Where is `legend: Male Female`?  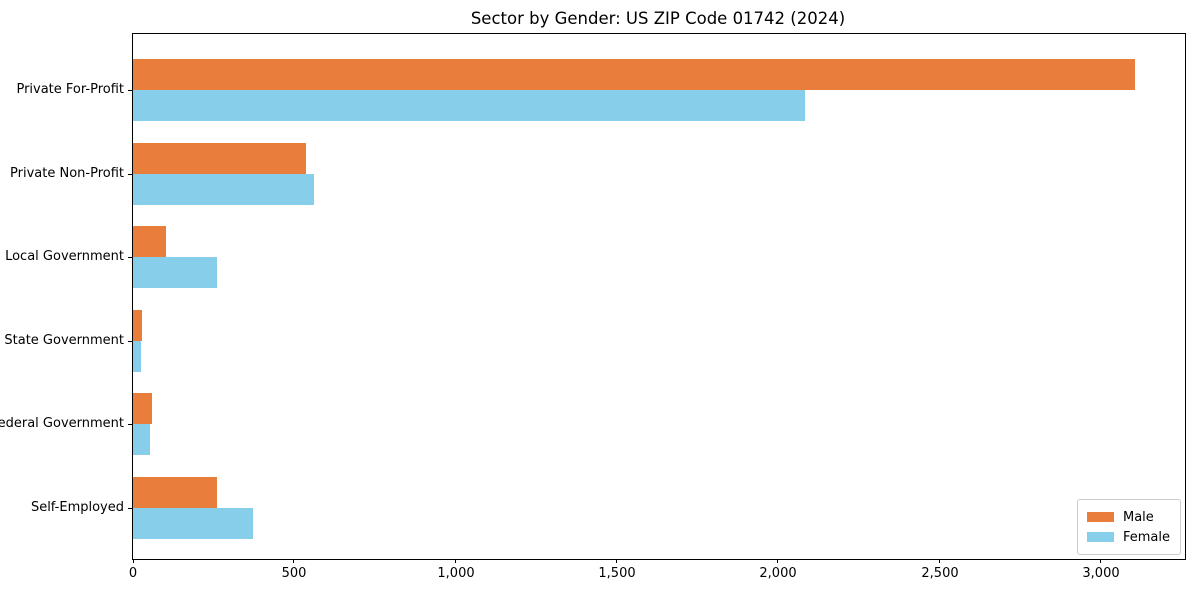
legend: Male Female is located at coordinates (1128, 527).